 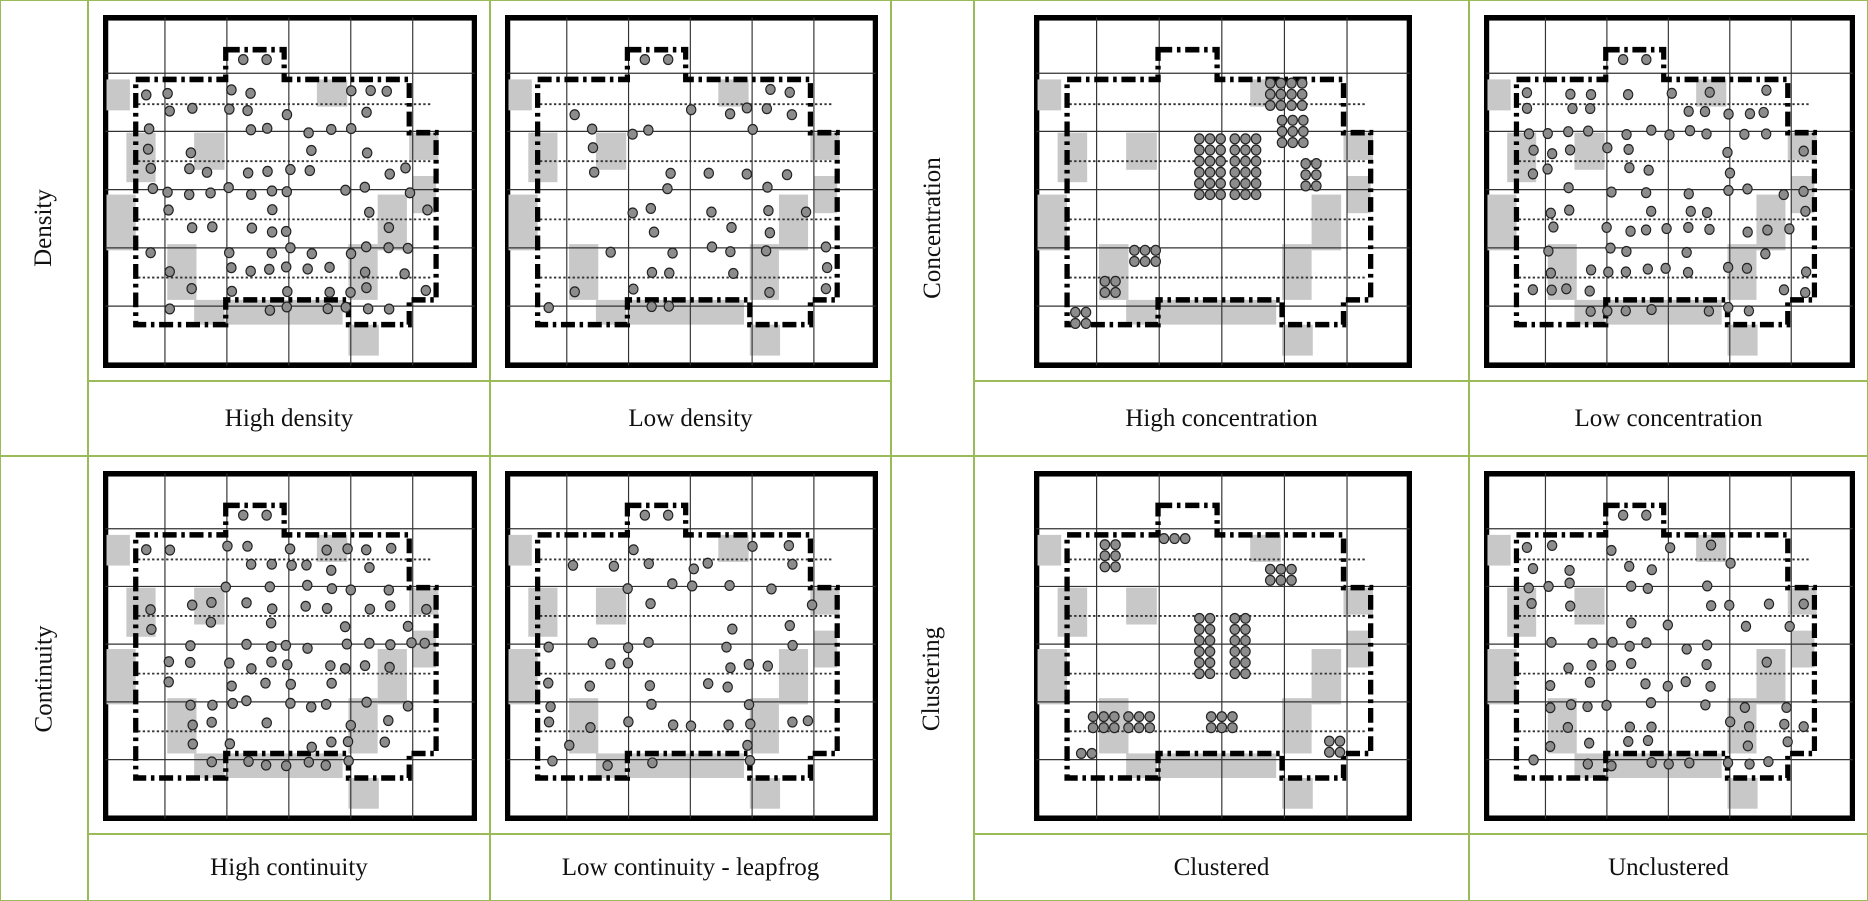 I want to click on boundary, so click(x=687, y=641).